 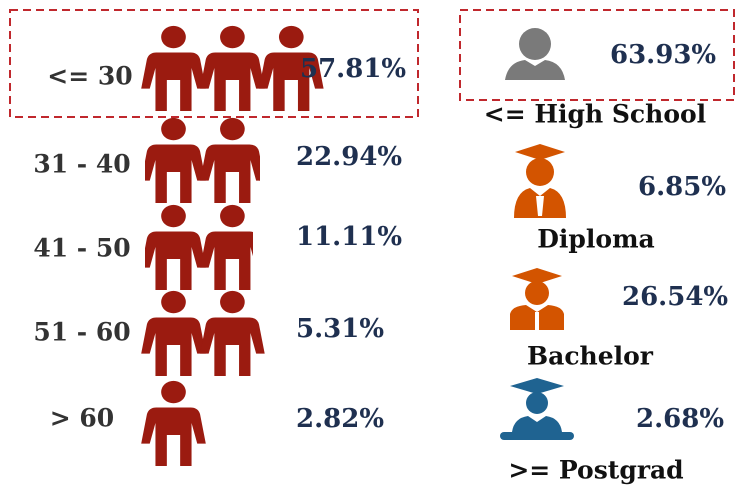 What do you see at coordinates (535, 54) in the screenshot?
I see `high-school-icon` at bounding box center [535, 54].